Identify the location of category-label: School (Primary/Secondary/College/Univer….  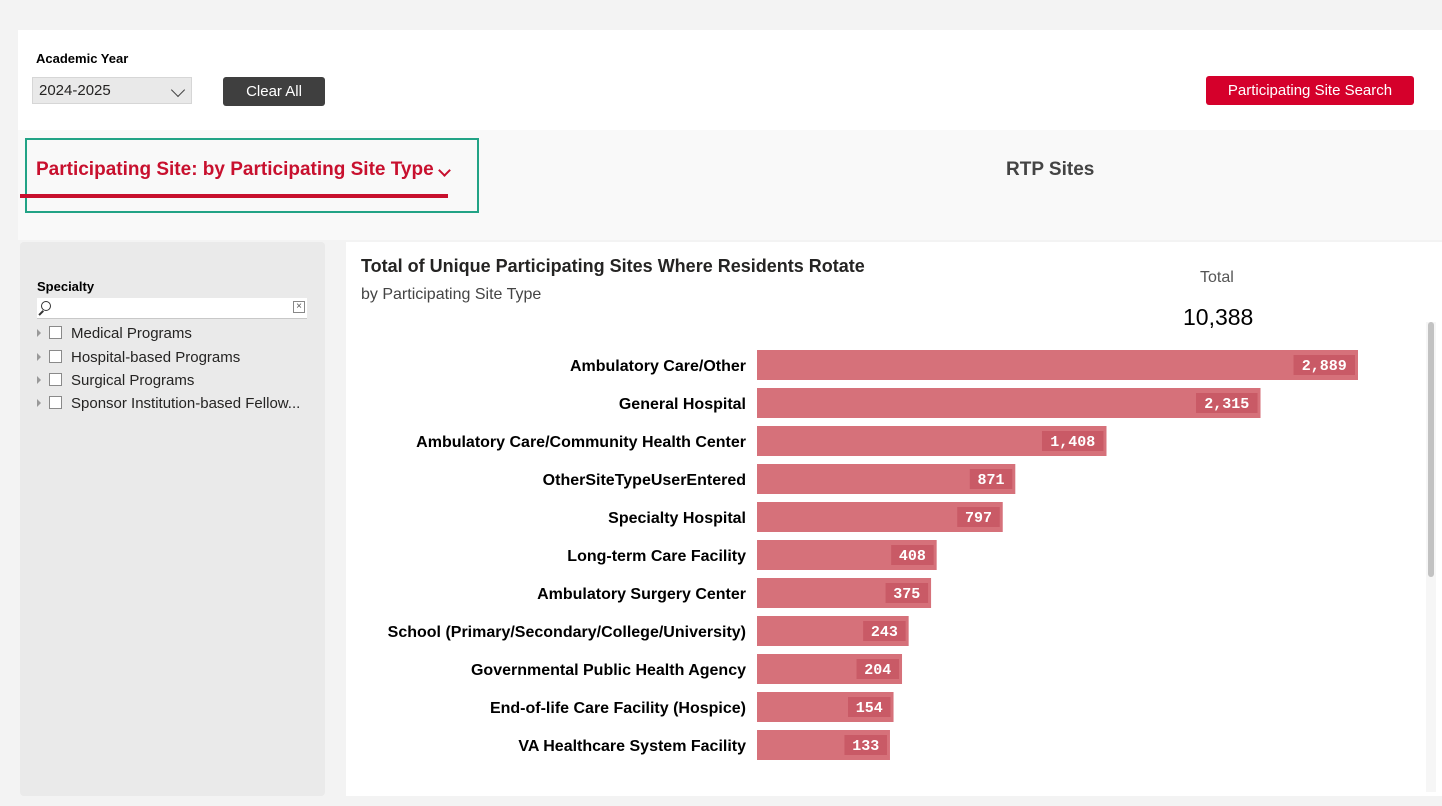
(567, 632).